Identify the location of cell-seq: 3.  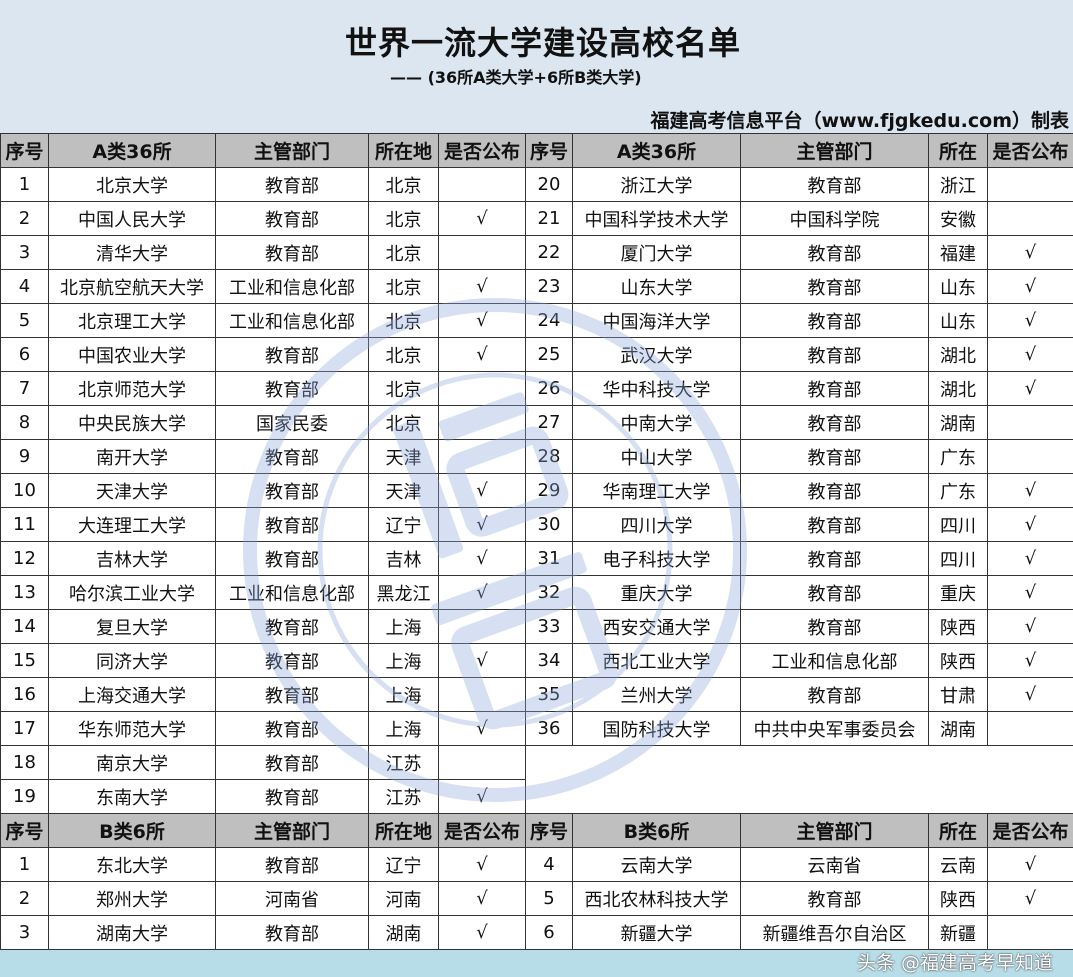
(24, 932).